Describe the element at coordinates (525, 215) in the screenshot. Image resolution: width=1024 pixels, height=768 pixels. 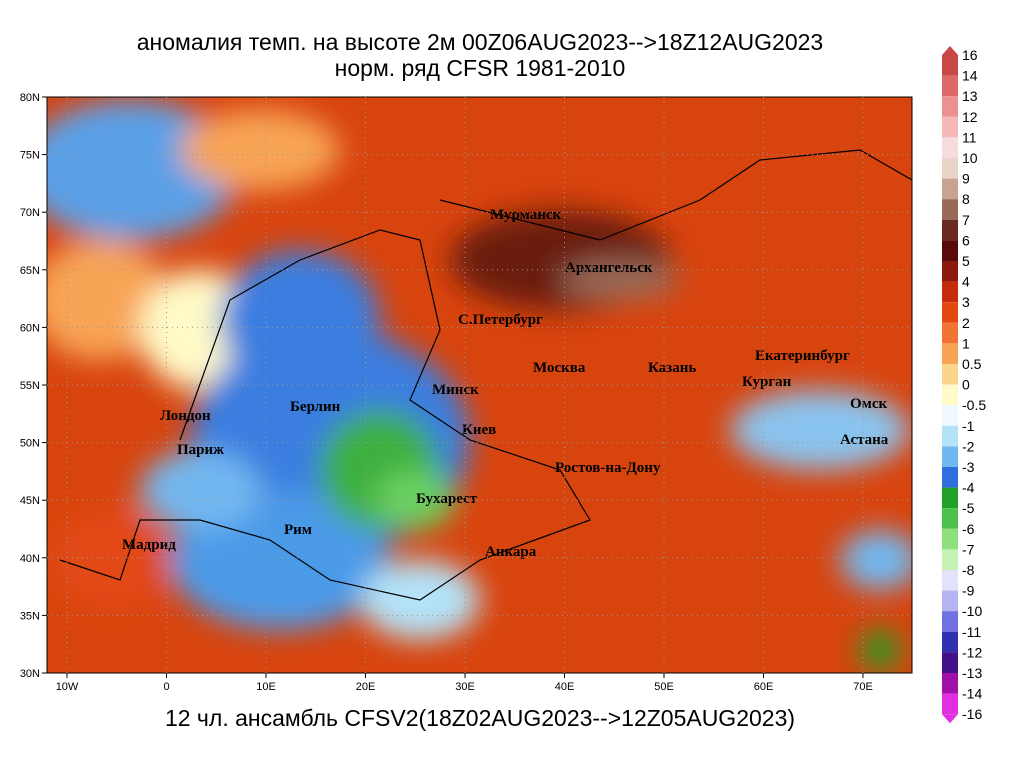
I see `city-label: Мурманск` at that location.